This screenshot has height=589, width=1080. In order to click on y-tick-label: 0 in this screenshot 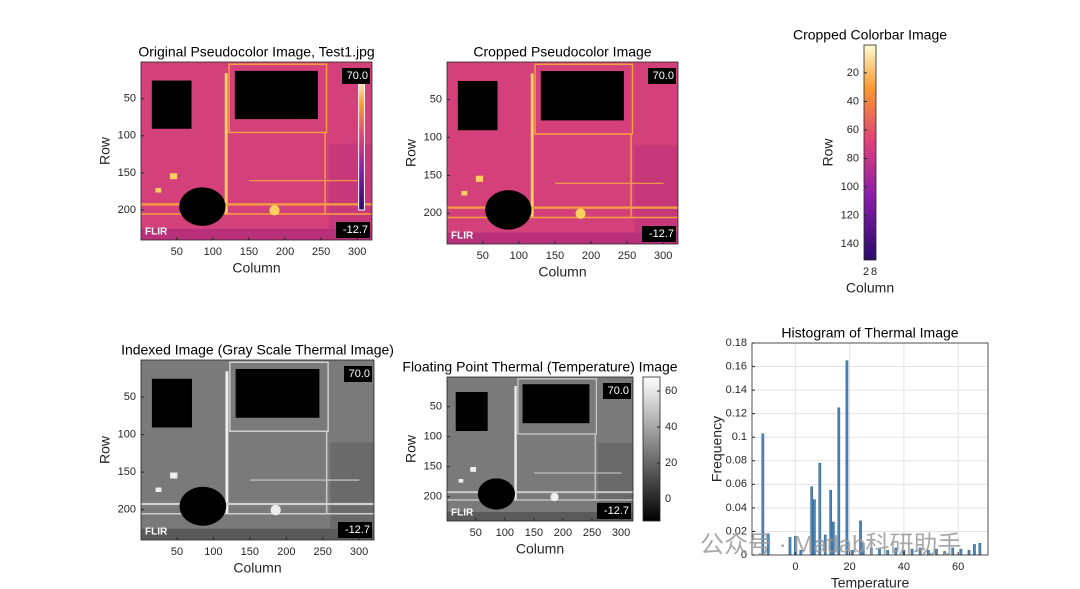, I will do `click(744, 555)`.